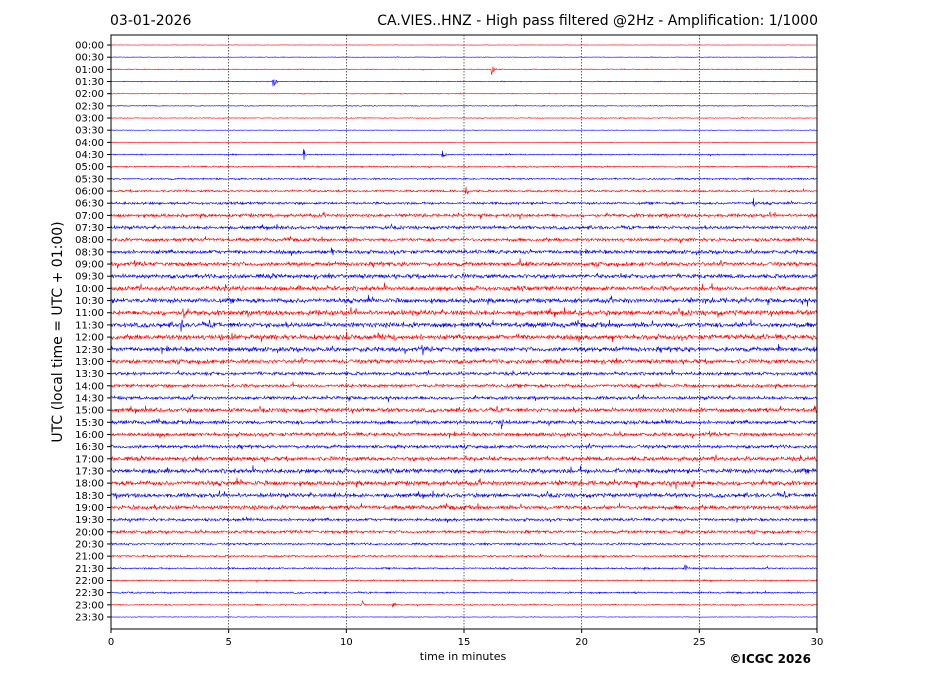 This screenshot has width=927, height=696. I want to click on y-tick-label: 11:00, so click(89, 313).